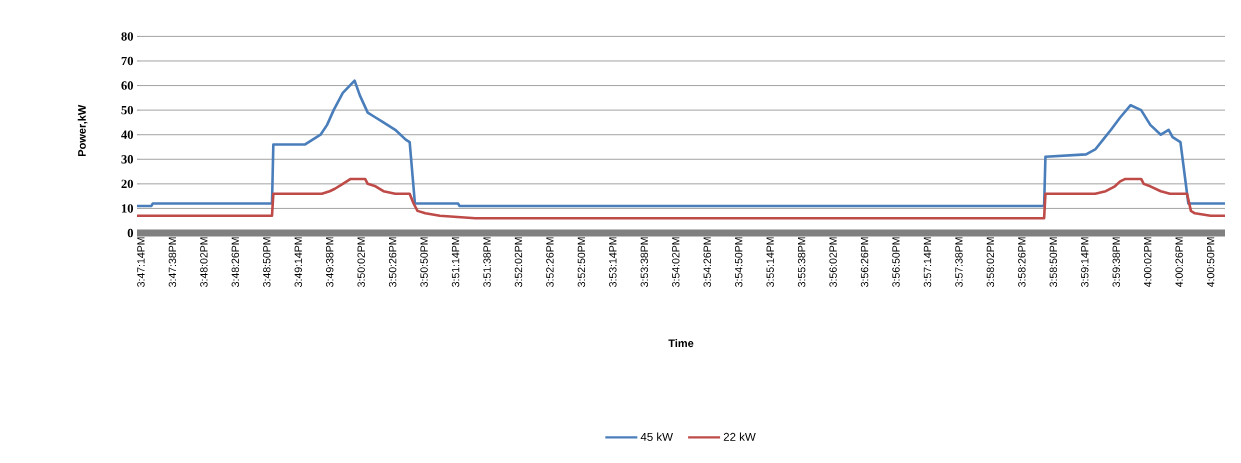 The height and width of the screenshot is (463, 1241). Describe the element at coordinates (656, 436) in the screenshot. I see `legend-label: 45 kW` at that location.